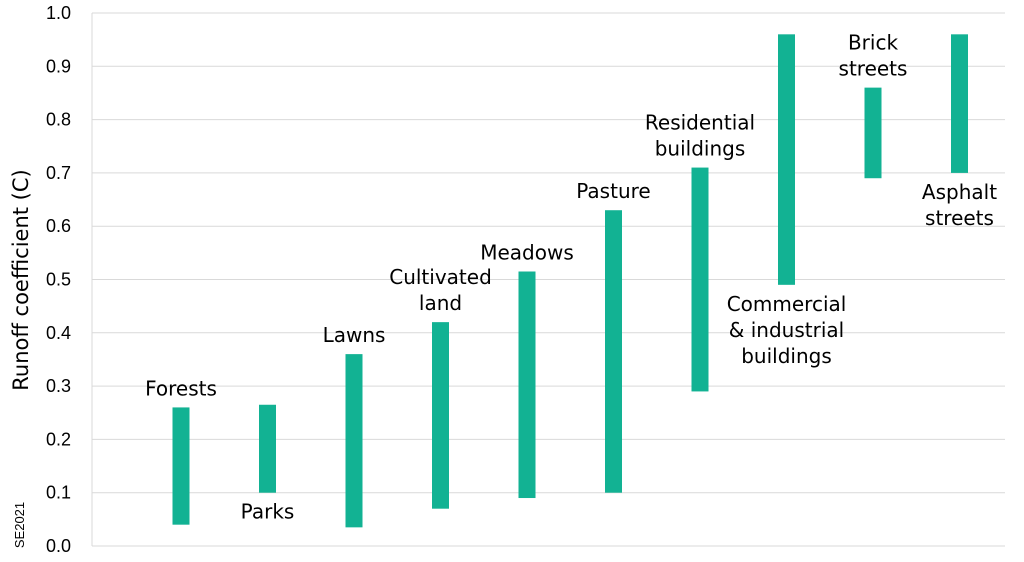  I want to click on category-label: Forests, so click(181, 388).